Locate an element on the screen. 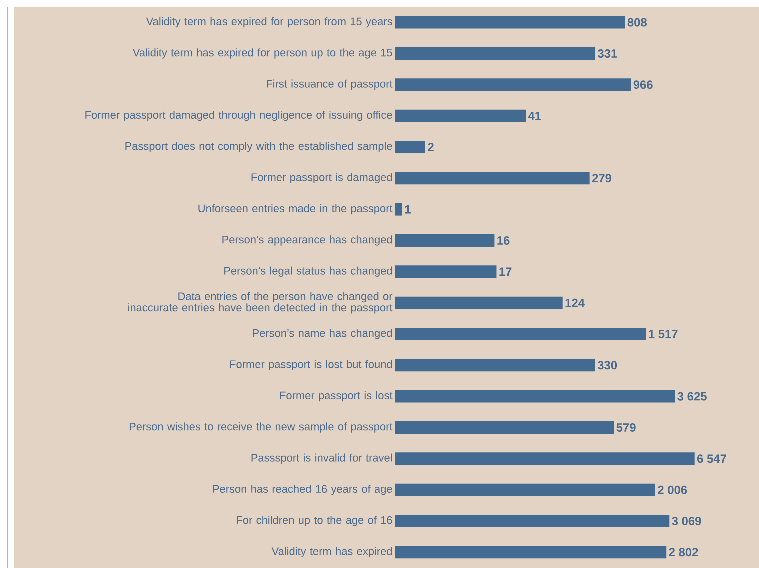  y-tick-label: First issuance of passport is located at coordinates (330, 85).